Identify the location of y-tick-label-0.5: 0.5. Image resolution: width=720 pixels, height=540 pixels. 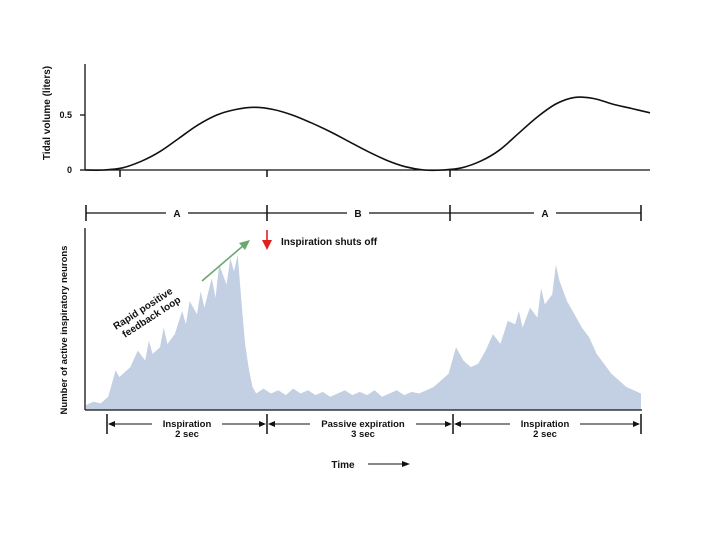
(65, 115).